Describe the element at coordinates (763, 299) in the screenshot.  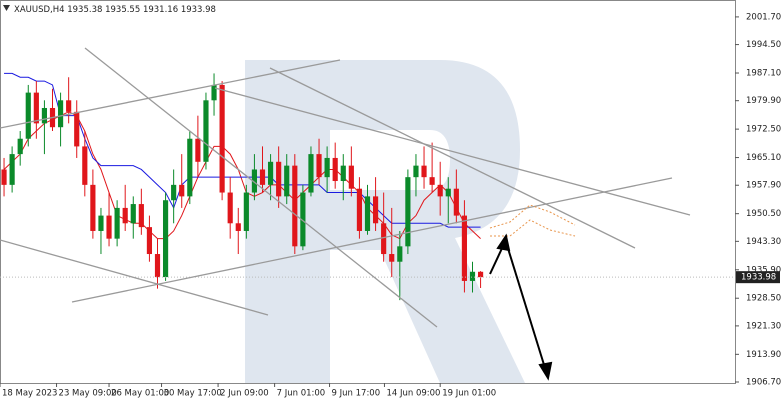
I see `y-tick-label: 1928.50` at that location.